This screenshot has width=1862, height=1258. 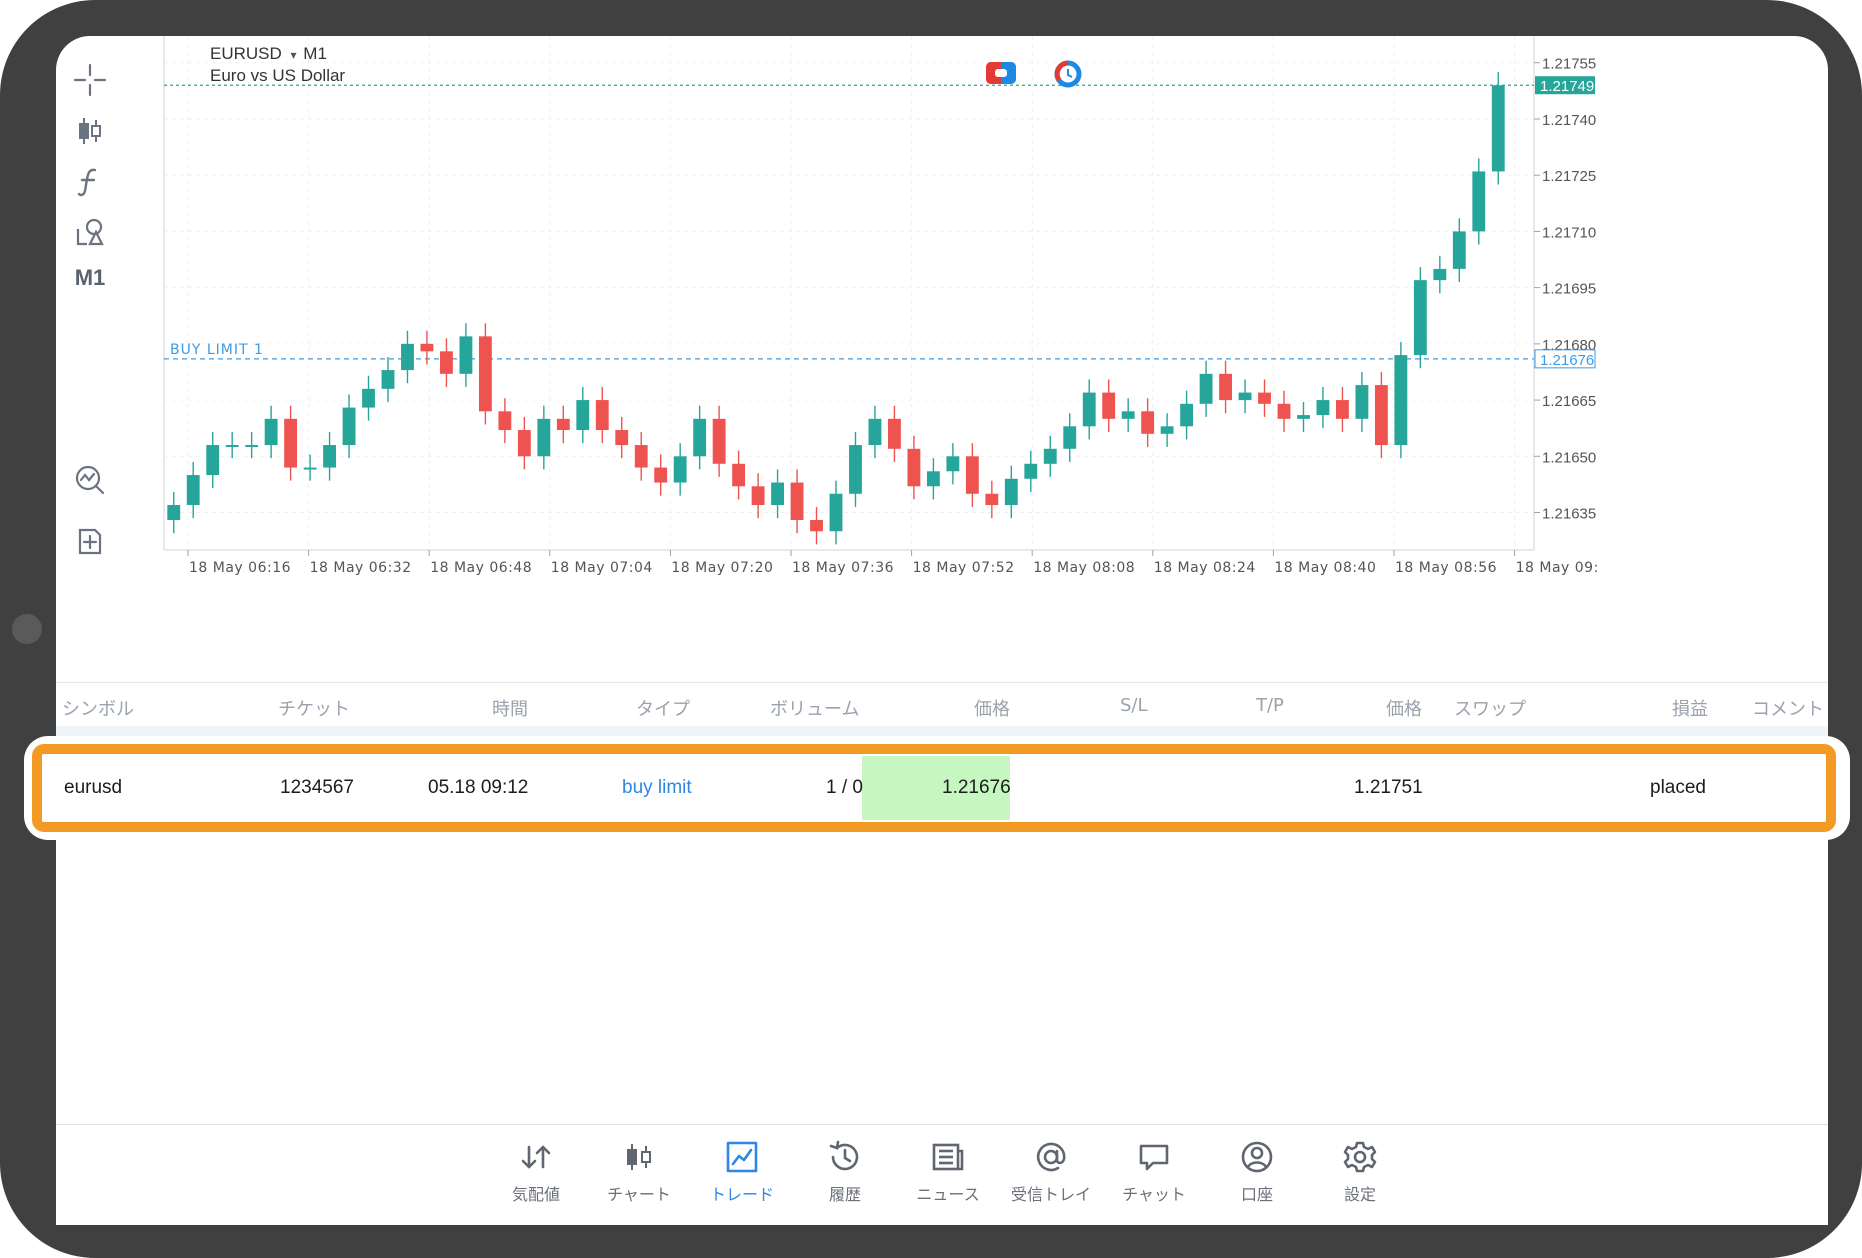 I want to click on col-swap: スワップ, so click(x=1490, y=709).